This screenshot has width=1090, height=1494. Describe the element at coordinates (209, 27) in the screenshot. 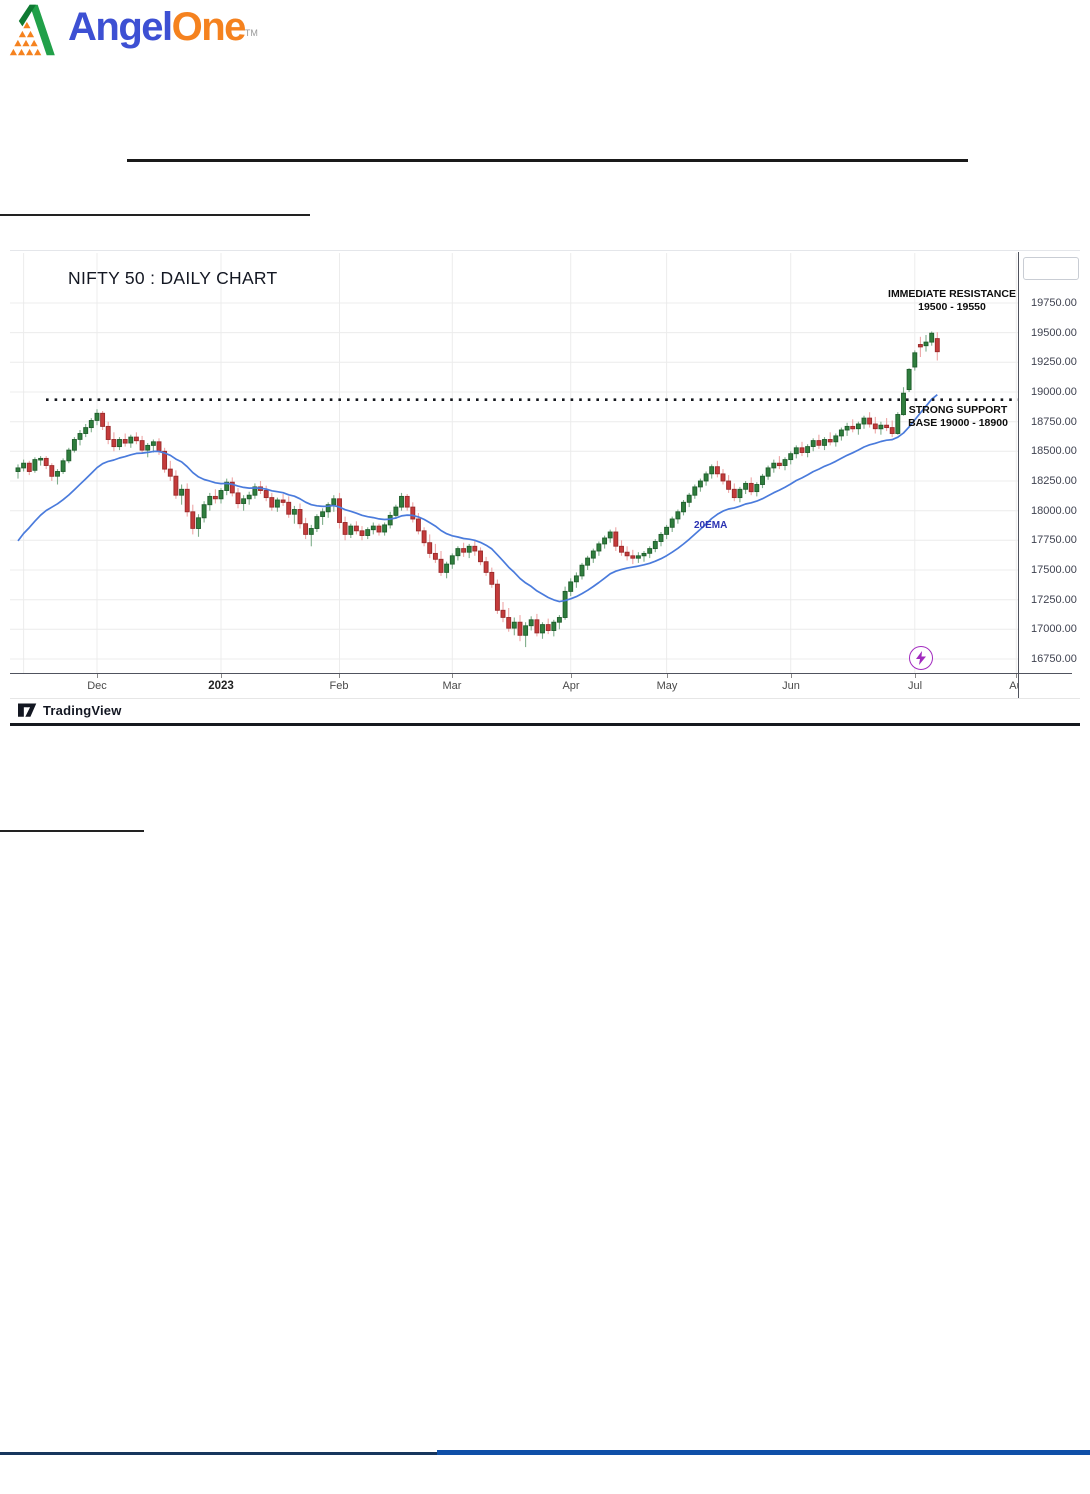

I see `brand-one: One` at that location.